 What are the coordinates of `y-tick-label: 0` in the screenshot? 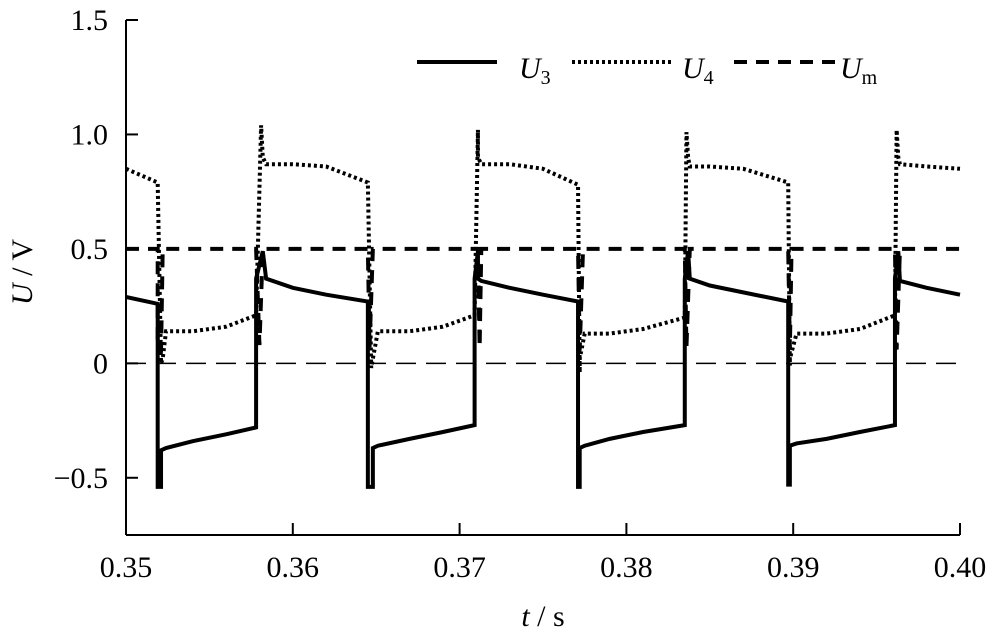 It's located at (100, 363).